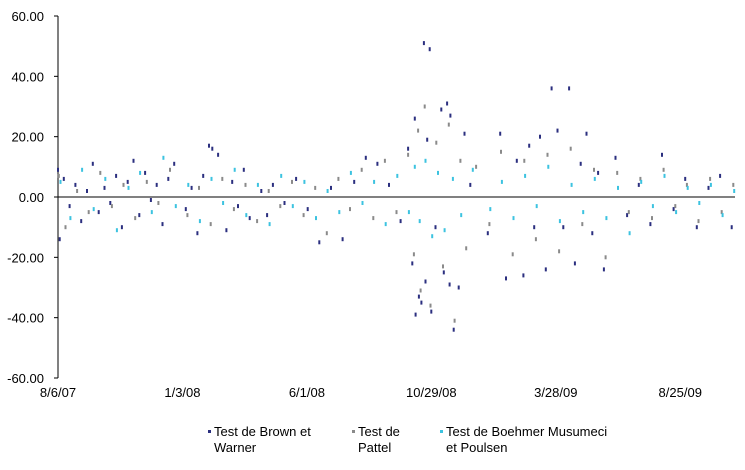 The height and width of the screenshot is (470, 745). I want to click on y-tick-label: -60.00, so click(25, 378).